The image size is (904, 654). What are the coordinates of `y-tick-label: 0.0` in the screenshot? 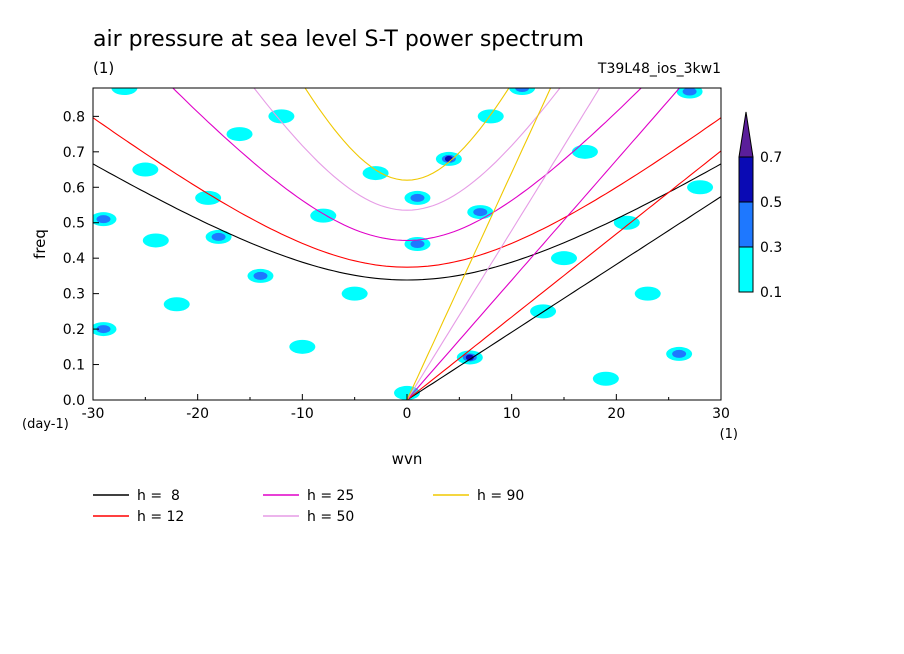 It's located at (74, 401).